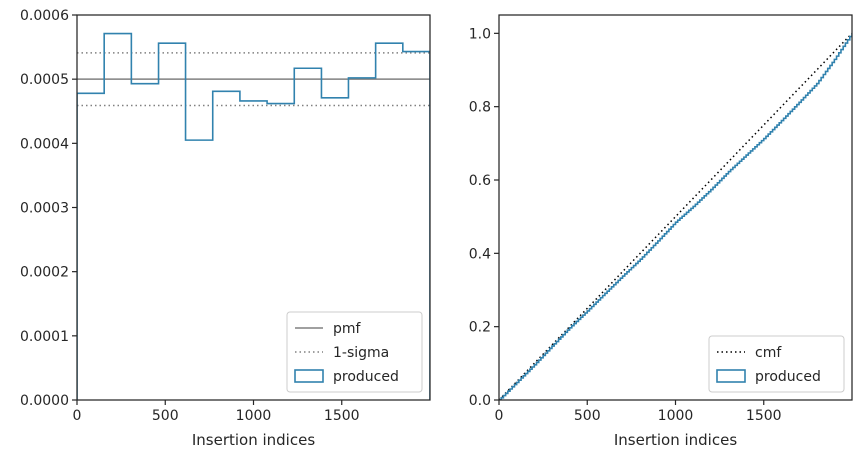 Image resolution: width=861 pixels, height=463 pixels. Describe the element at coordinates (44, 16) in the screenshot. I see `y-tick-label: 0.0006` at that location.